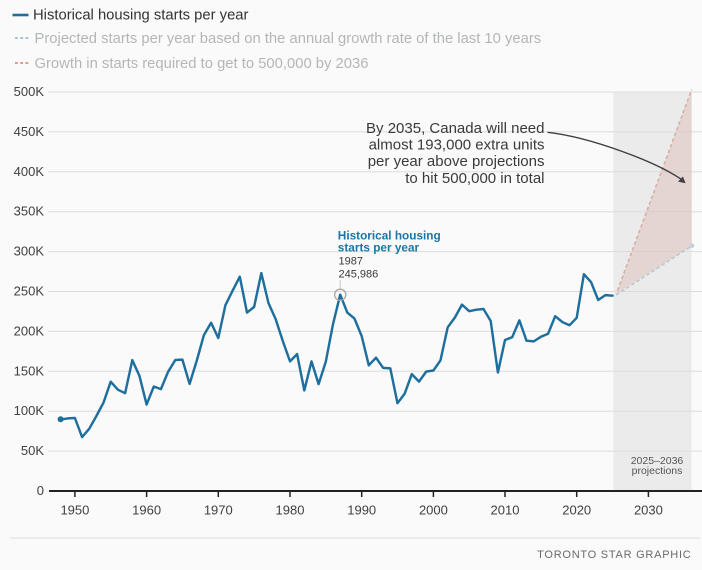 The image size is (702, 570). Describe the element at coordinates (29, 251) in the screenshot. I see `svg-text: 300K` at that location.